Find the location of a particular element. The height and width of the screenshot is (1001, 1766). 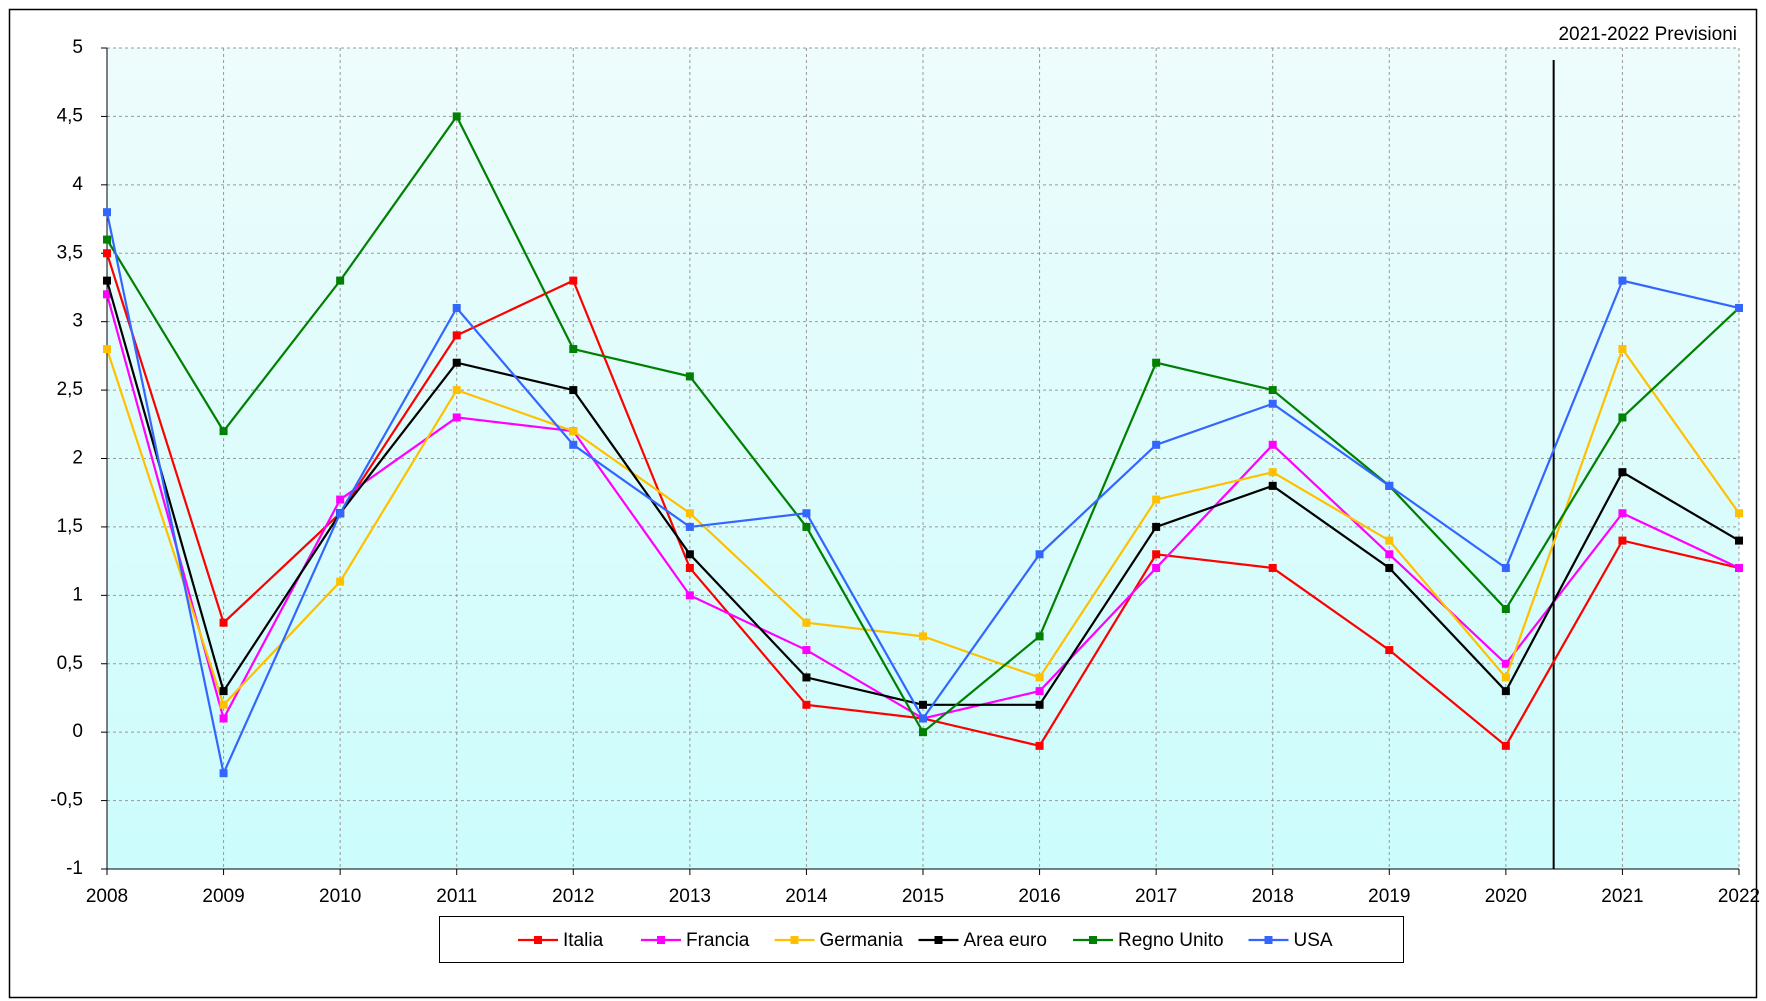

x-tick-label: 2009 is located at coordinates (223, 896).